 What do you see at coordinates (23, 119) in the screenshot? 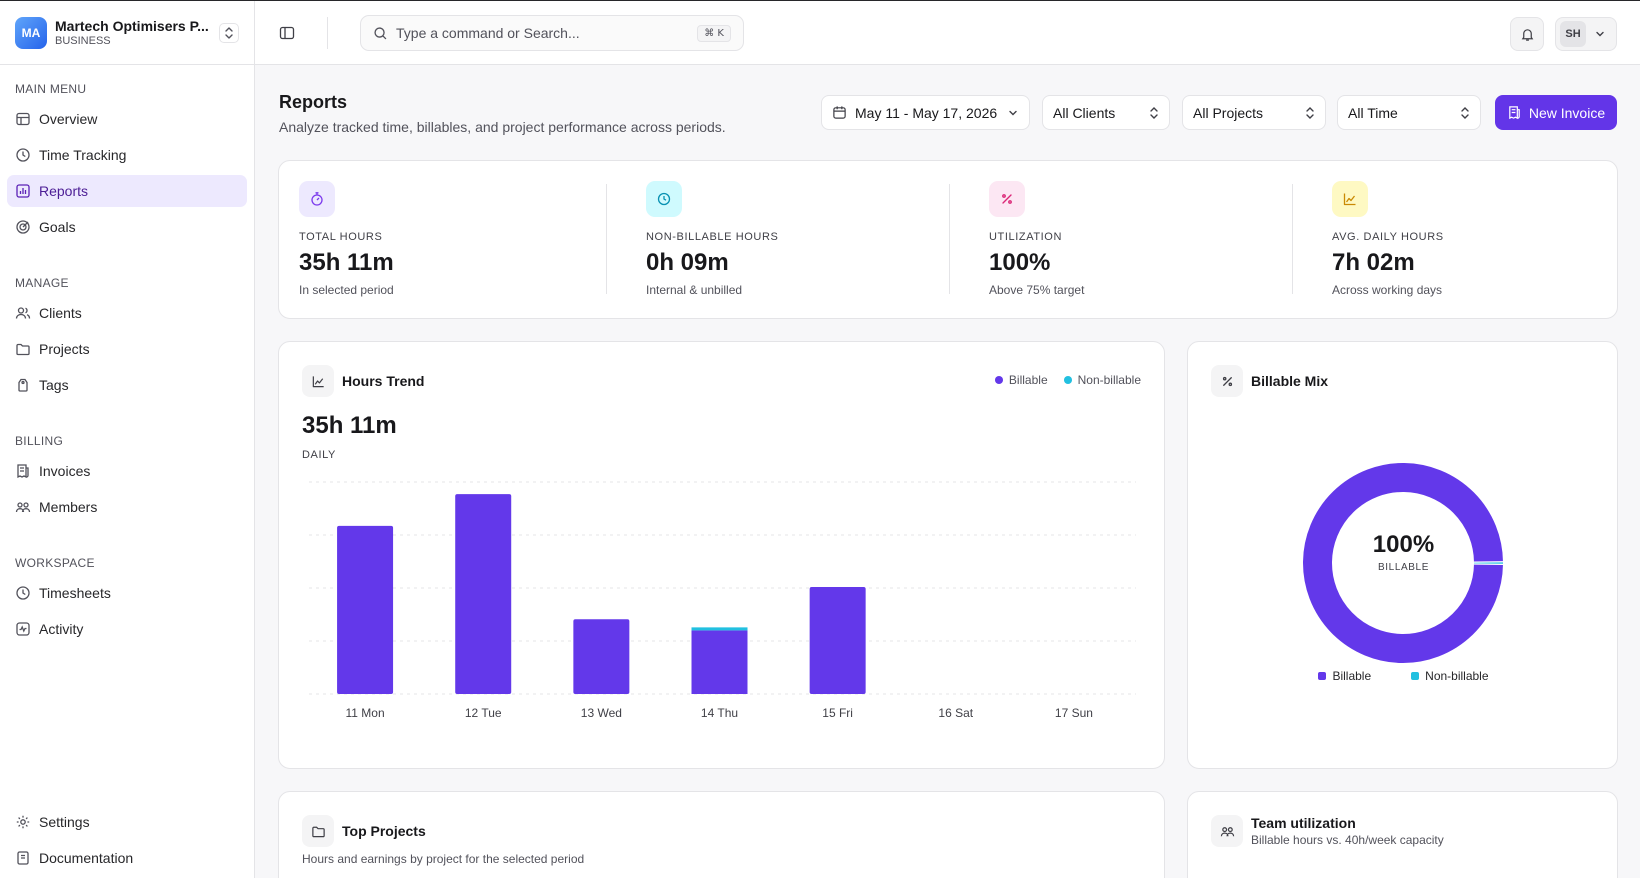
I see `dashboard-icon` at bounding box center [23, 119].